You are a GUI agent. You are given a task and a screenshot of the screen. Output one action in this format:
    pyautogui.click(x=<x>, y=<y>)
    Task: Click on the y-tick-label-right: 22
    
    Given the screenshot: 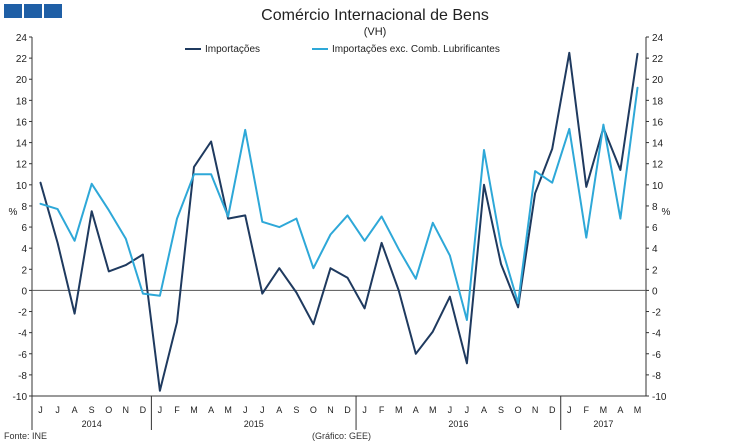 What is the action you would take?
    pyautogui.click(x=658, y=59)
    